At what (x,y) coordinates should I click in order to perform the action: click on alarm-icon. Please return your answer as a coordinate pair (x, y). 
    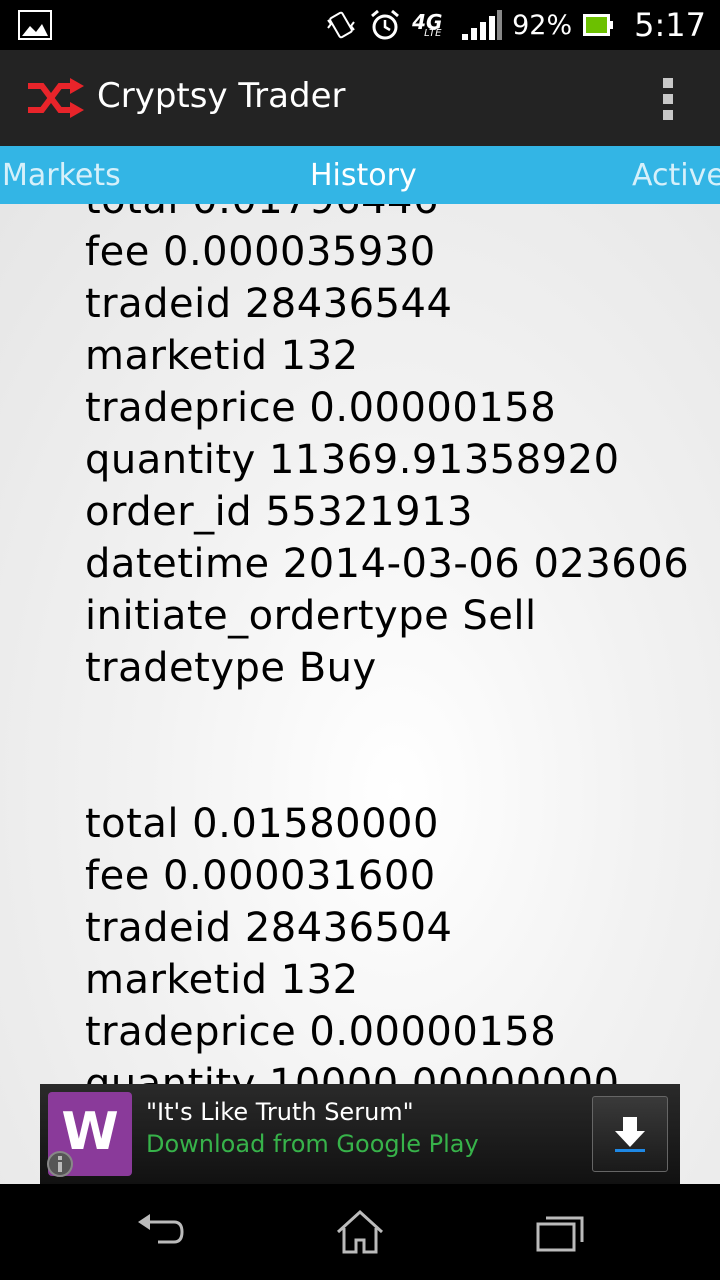
    Looking at the image, I should click on (385, 24).